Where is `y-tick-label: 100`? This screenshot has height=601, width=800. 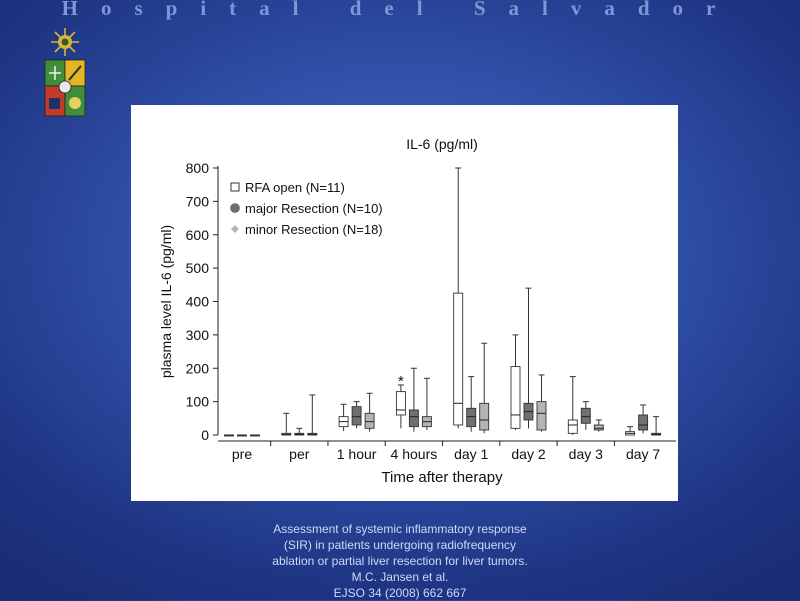
y-tick-label: 100 is located at coordinates (198, 402).